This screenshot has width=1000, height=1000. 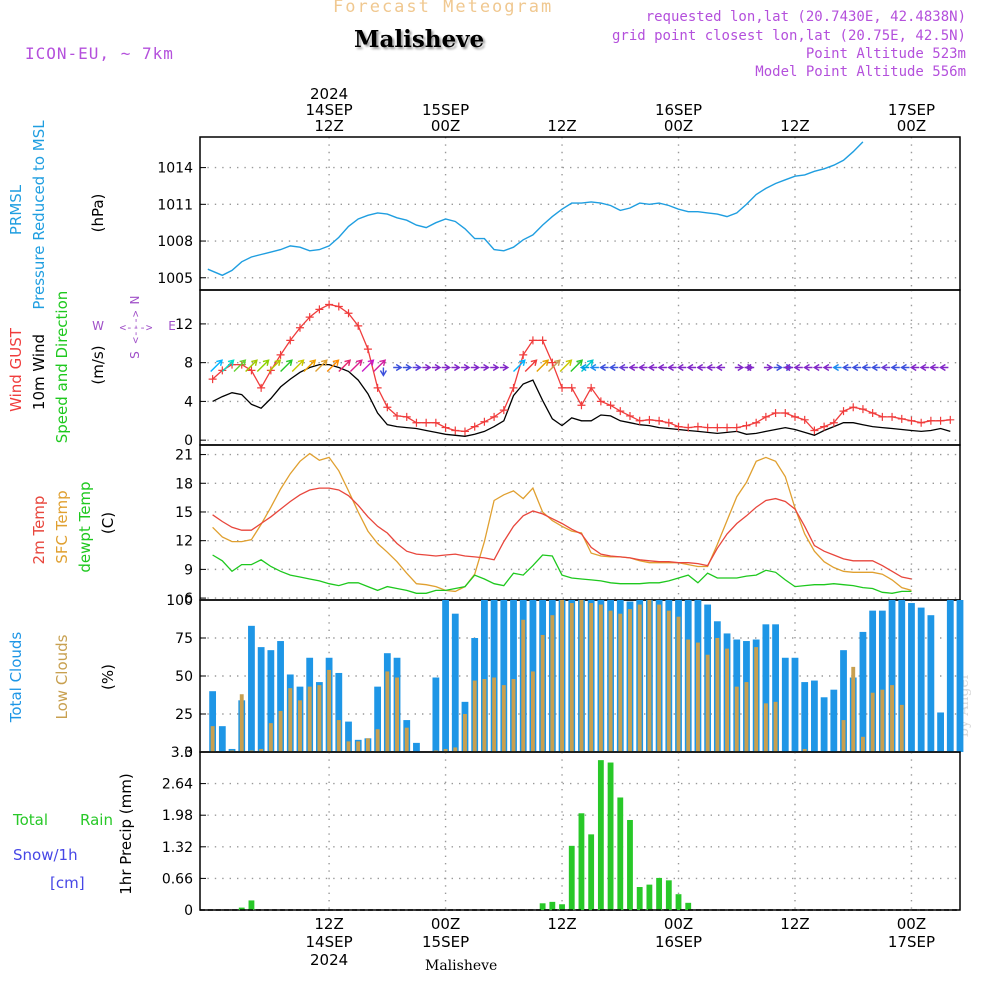 What do you see at coordinates (135, 300) in the screenshot?
I see `compass-n: N` at bounding box center [135, 300].